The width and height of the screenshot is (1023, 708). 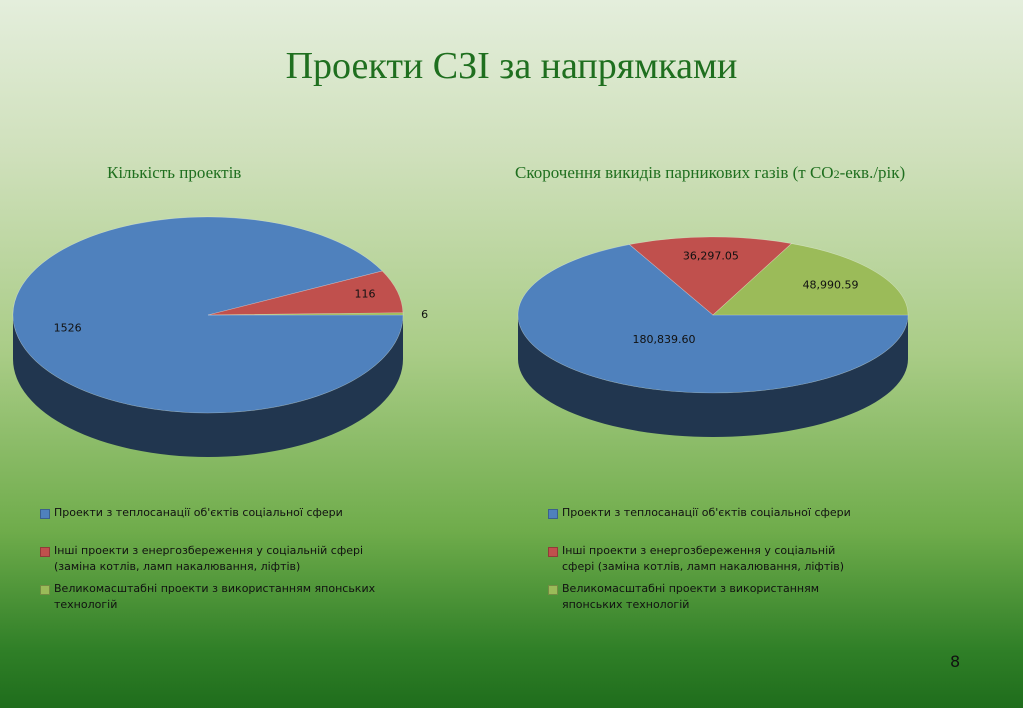 What do you see at coordinates (836, 174) in the screenshot?
I see `chart-title-subscript: 2` at bounding box center [836, 174].